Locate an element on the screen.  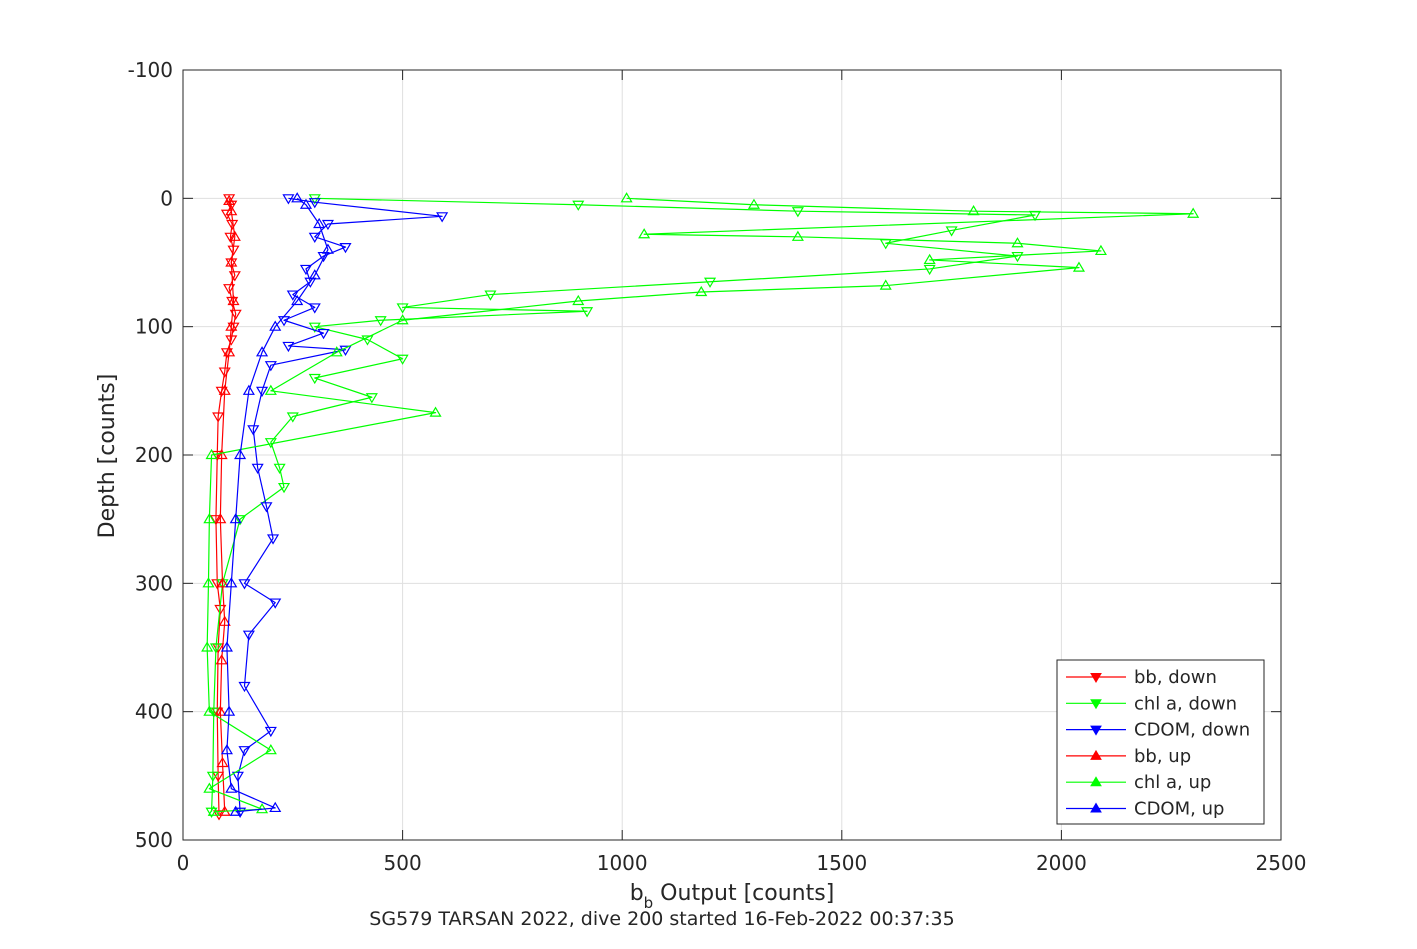
x-axis-label-main: b is located at coordinates (637, 893).